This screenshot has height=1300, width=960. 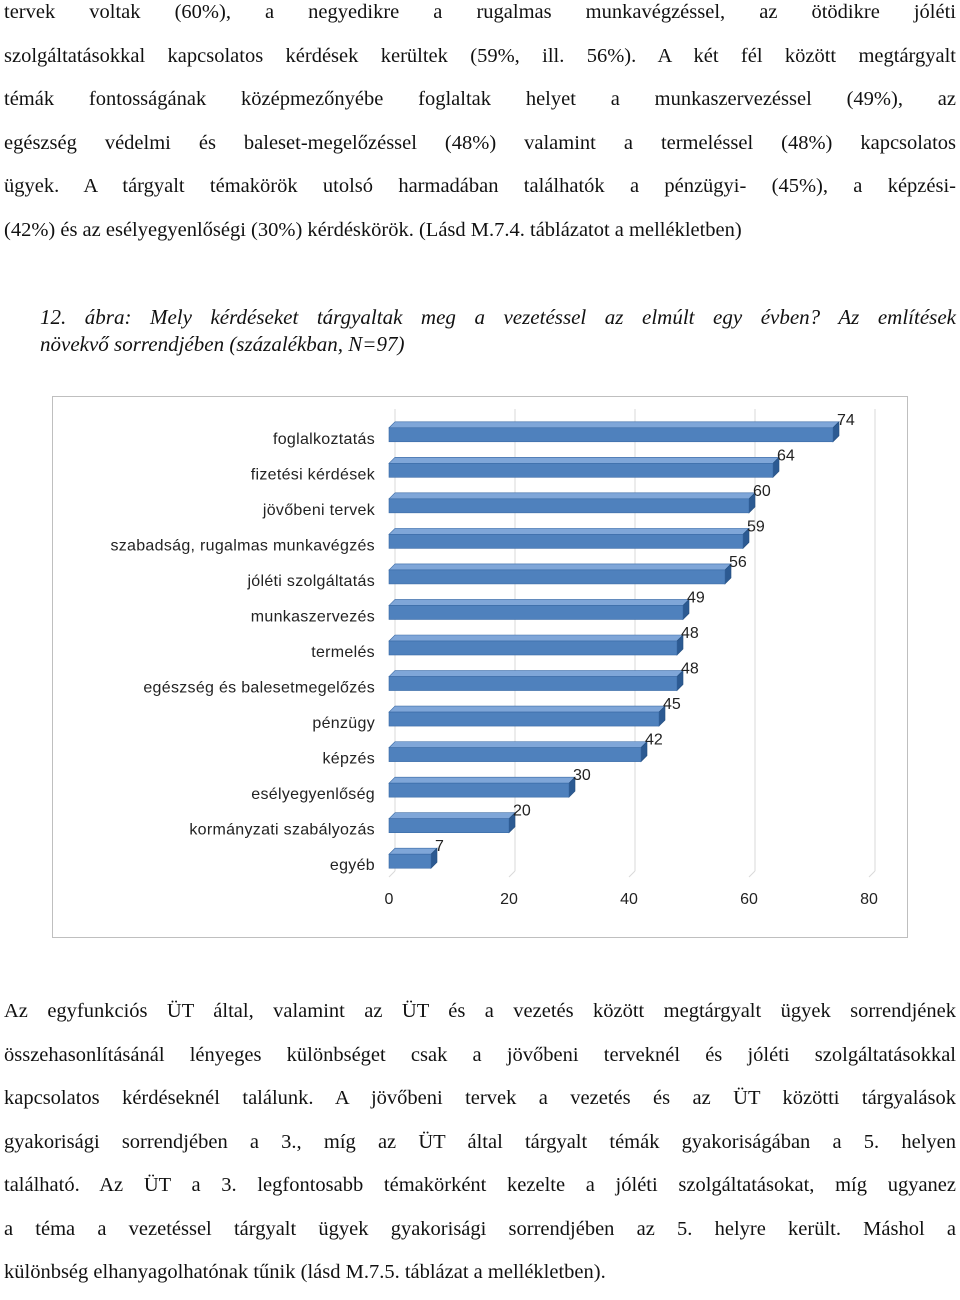 I want to click on value-label: 64, so click(x=786, y=455).